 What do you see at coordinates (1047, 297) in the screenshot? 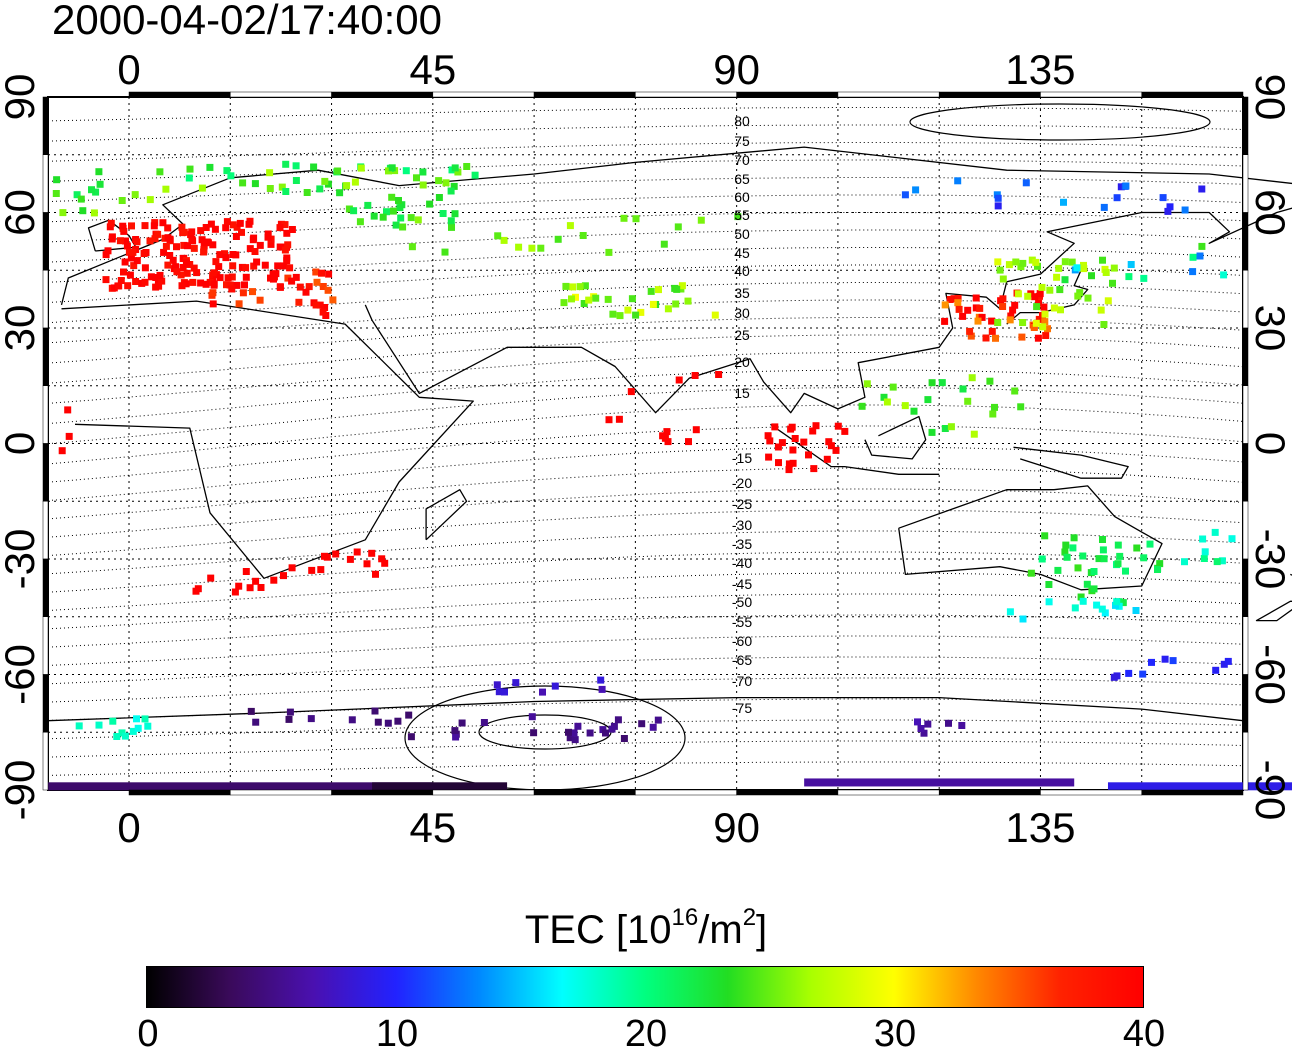
I see `coastline-segment` at bounding box center [1047, 297].